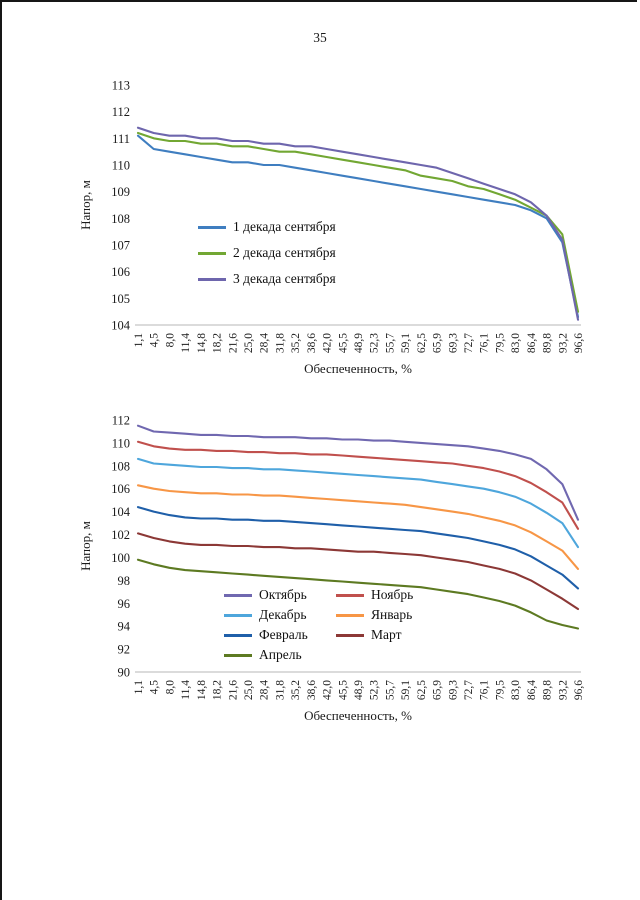 The height and width of the screenshot is (900, 640). What do you see at coordinates (170, 340) in the screenshot?
I see `x-axis-tick-label: 8,0` at bounding box center [170, 340].